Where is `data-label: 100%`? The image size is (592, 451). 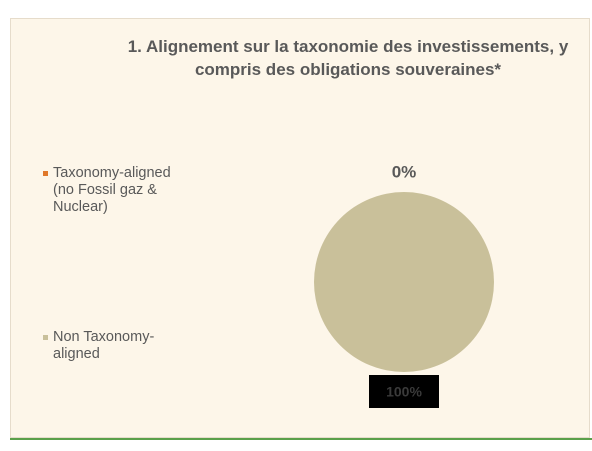 data-label: 100% is located at coordinates (404, 392).